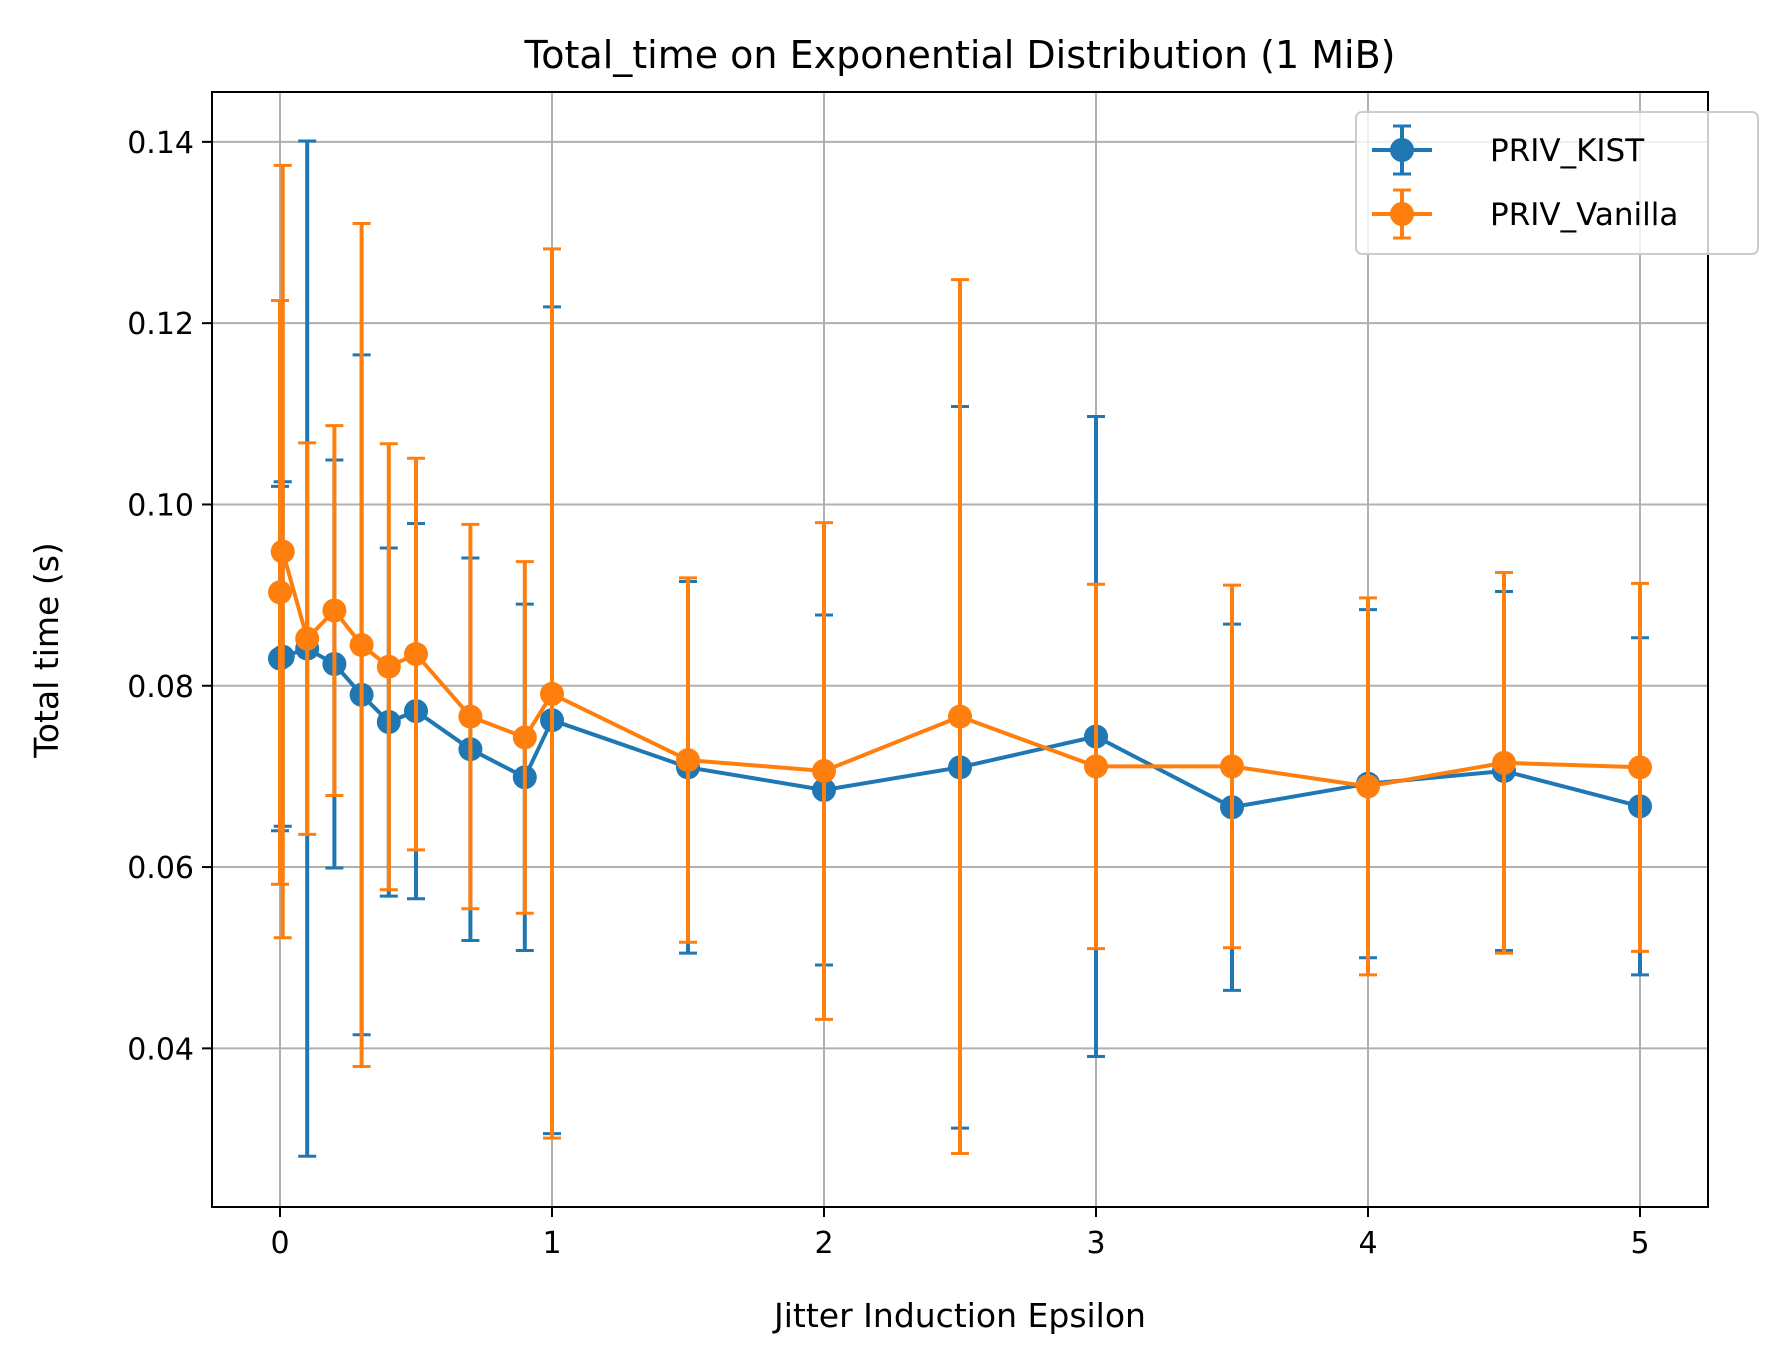 This screenshot has height=1361, width=1782. What do you see at coordinates (1584, 215) in the screenshot?
I see `legend-label: PRIV_Vanilla` at bounding box center [1584, 215].